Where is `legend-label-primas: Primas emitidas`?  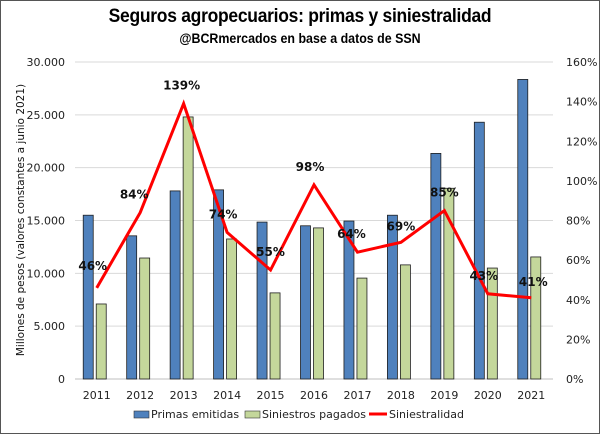 legend-label-primas: Primas emitidas is located at coordinates (195, 414).